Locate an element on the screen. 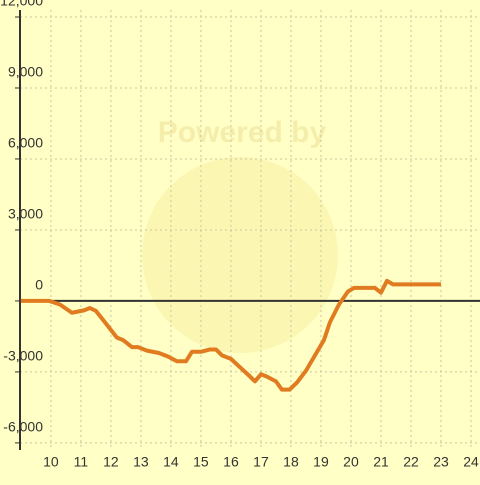 This screenshot has width=480, height=485. x-tick-label: 21 is located at coordinates (381, 462).